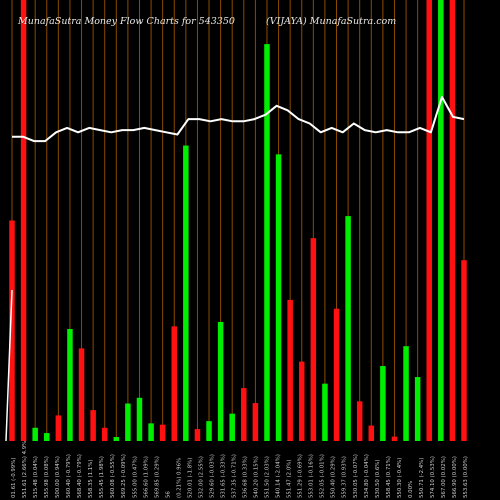 This screenshot has width=500, height=500. Describe the element at coordinates (378, 479) in the screenshot. I see `x-tick-label: 530.50 (0.6%)` at that location.